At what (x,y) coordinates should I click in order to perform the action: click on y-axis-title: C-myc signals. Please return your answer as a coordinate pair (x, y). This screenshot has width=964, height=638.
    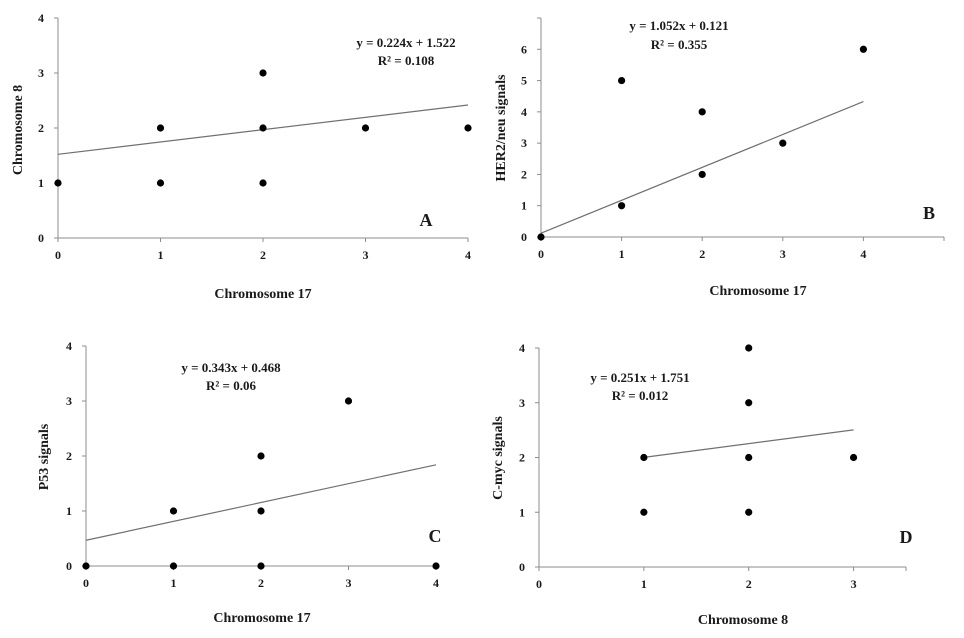
    Looking at the image, I should click on (498, 458).